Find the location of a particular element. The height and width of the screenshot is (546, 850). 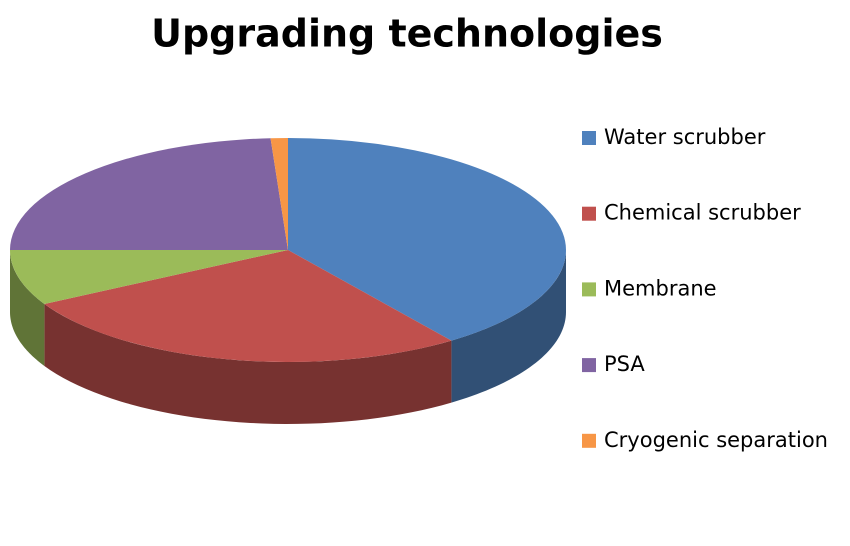

legend-label: Chemical scrubber is located at coordinates (702, 213).